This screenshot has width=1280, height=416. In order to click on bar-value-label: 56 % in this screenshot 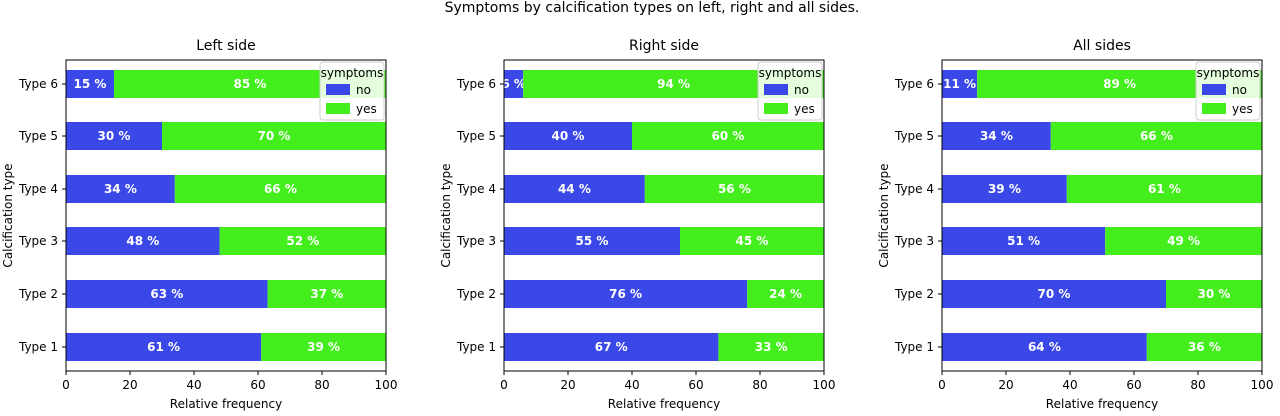, I will do `click(734, 189)`.